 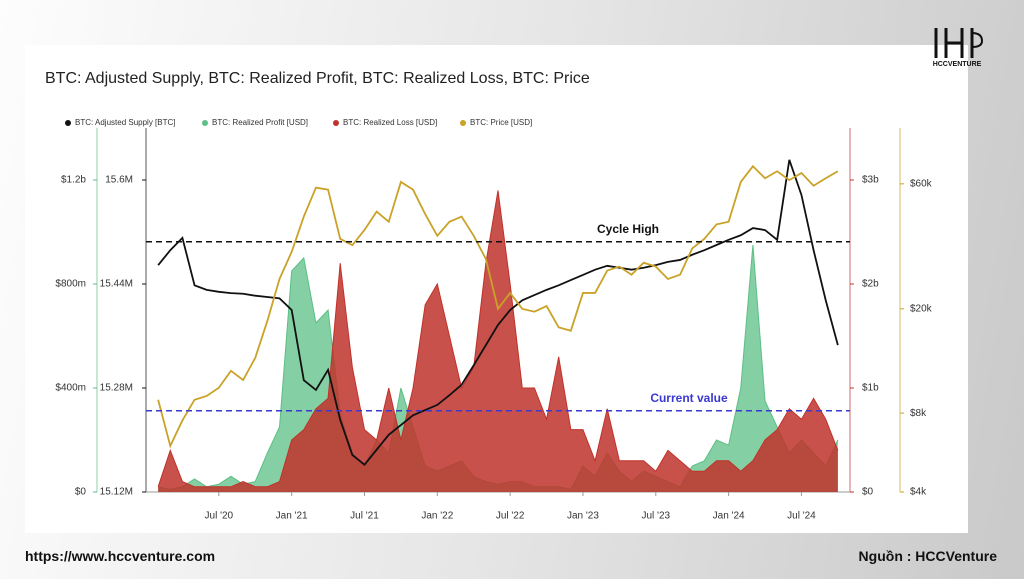 I want to click on x-tick-label: Jul '21, so click(x=364, y=516).